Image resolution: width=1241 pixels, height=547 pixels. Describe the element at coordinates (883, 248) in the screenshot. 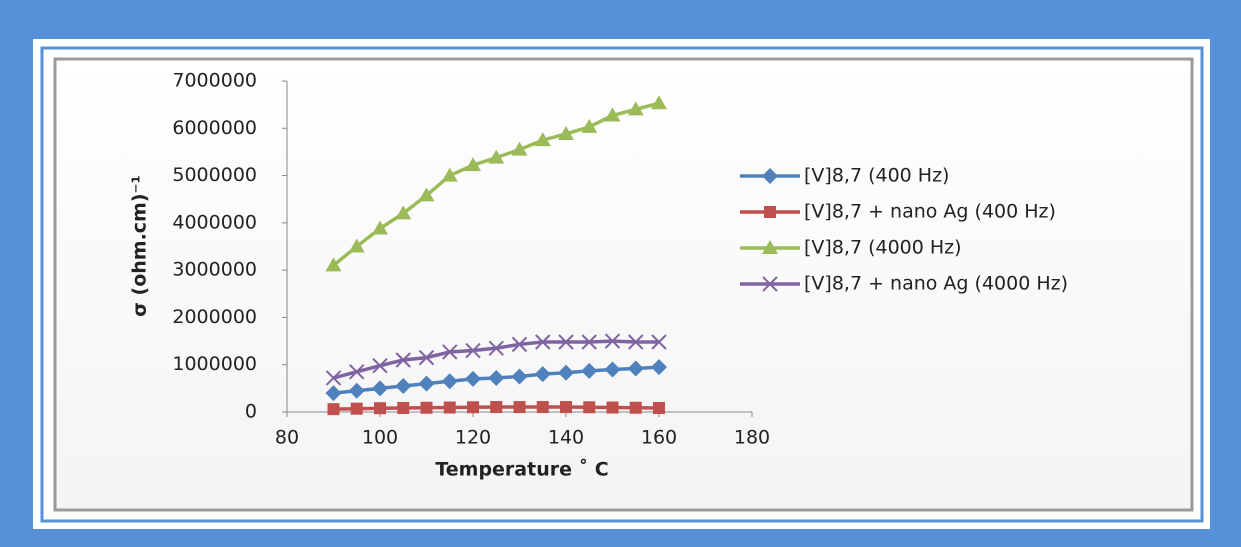

I see `legend-label: [V]8,7 (4000 Hz)` at that location.